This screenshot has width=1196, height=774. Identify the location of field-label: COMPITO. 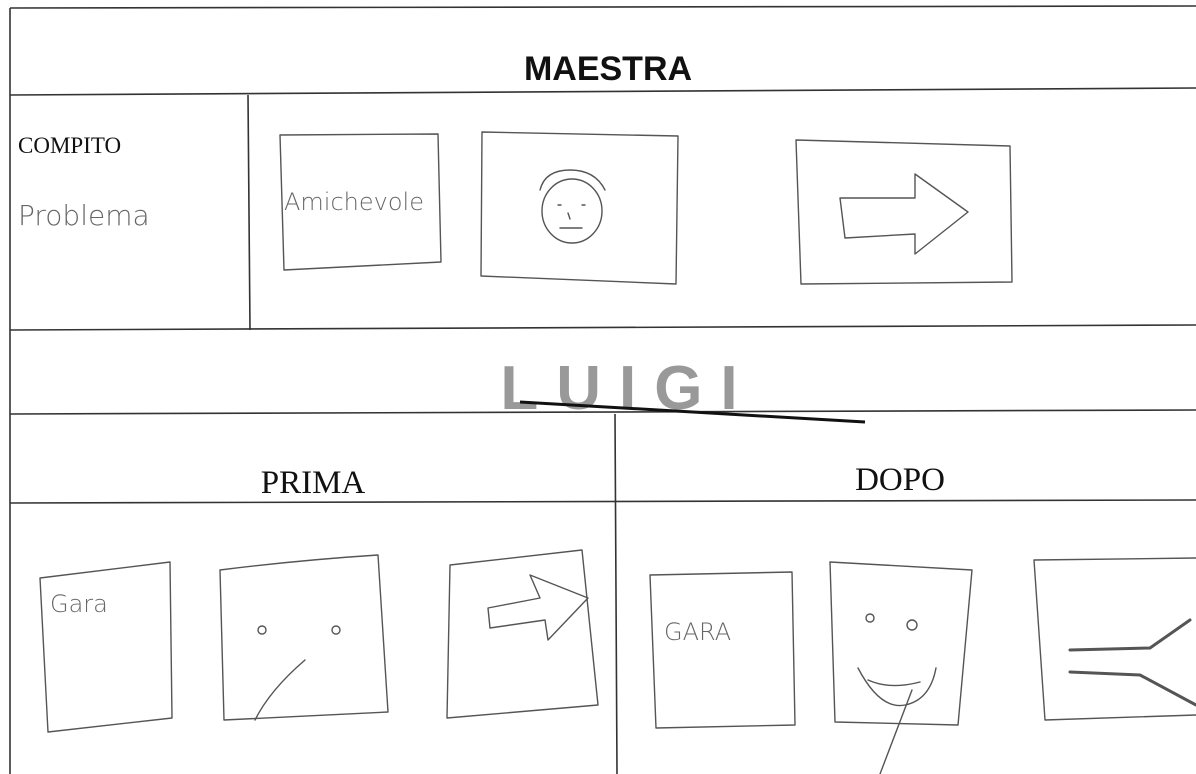
(69, 145).